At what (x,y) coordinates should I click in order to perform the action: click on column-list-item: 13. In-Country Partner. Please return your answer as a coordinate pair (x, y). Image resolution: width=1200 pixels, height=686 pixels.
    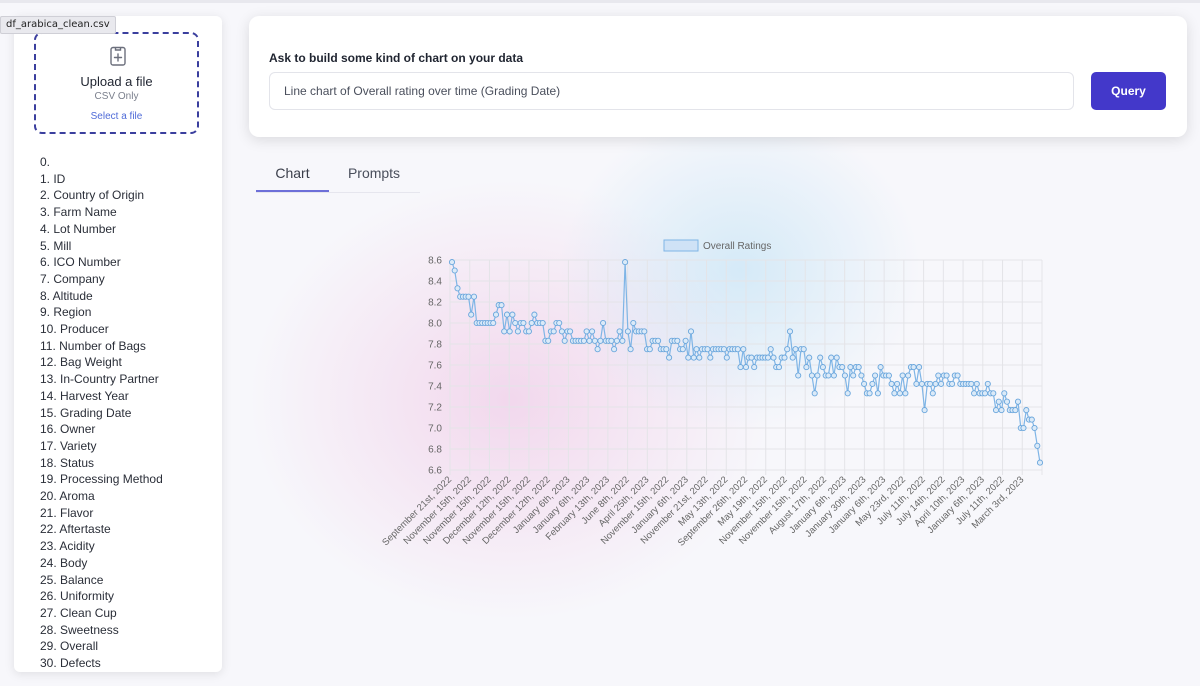
    Looking at the image, I should click on (99, 379).